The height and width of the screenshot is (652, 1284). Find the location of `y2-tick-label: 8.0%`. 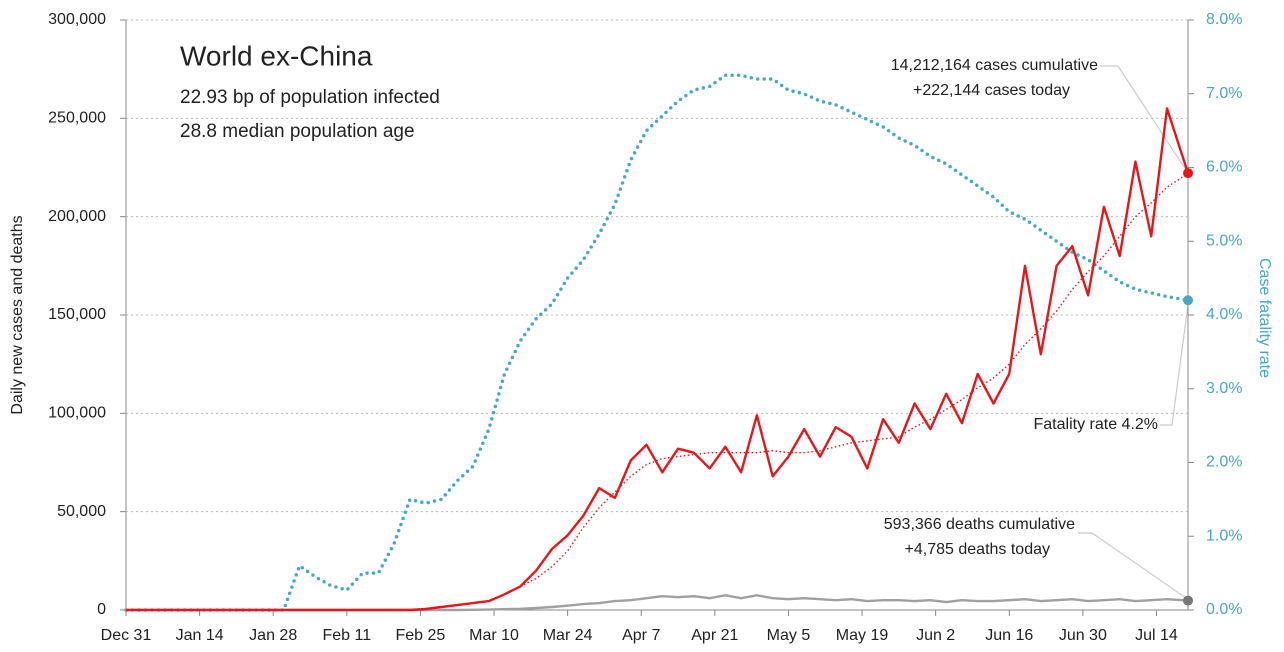

y2-tick-label: 8.0% is located at coordinates (1224, 19).